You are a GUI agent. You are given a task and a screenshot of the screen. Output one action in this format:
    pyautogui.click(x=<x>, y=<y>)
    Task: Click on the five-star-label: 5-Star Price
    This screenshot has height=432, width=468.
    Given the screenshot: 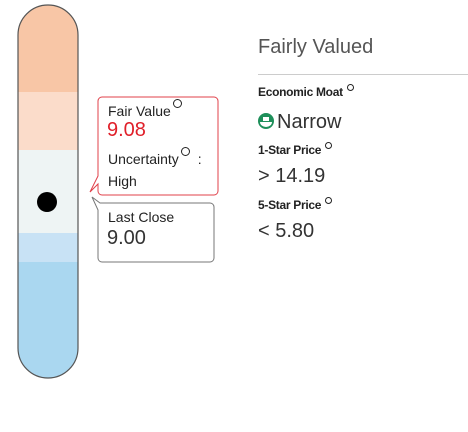 What is the action you would take?
    pyautogui.click(x=295, y=204)
    